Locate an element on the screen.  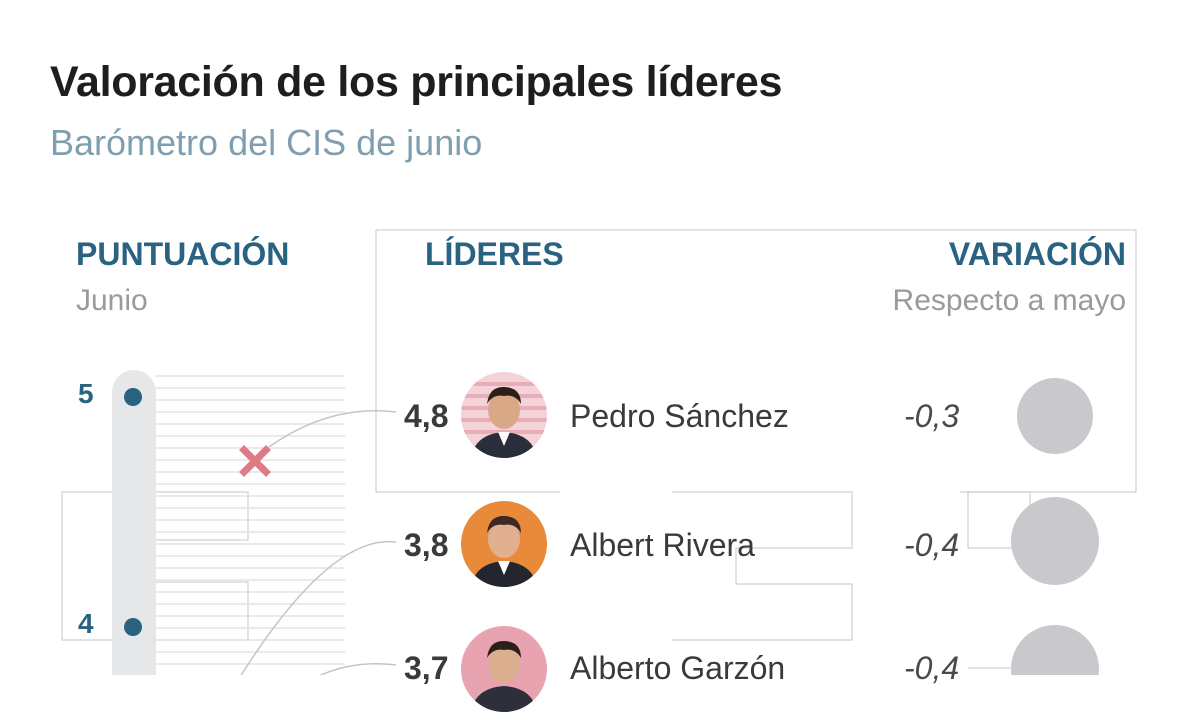
leader-name: Pedro Sánchez is located at coordinates (679, 416).